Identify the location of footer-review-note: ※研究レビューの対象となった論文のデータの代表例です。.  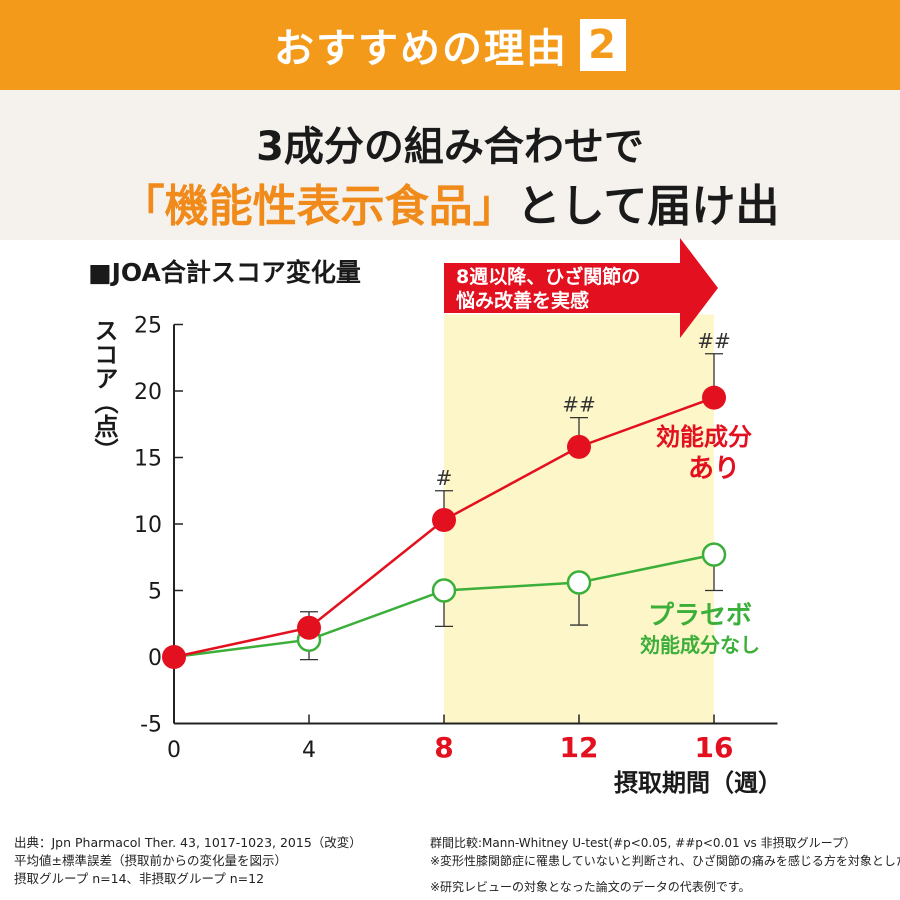
(590, 887).